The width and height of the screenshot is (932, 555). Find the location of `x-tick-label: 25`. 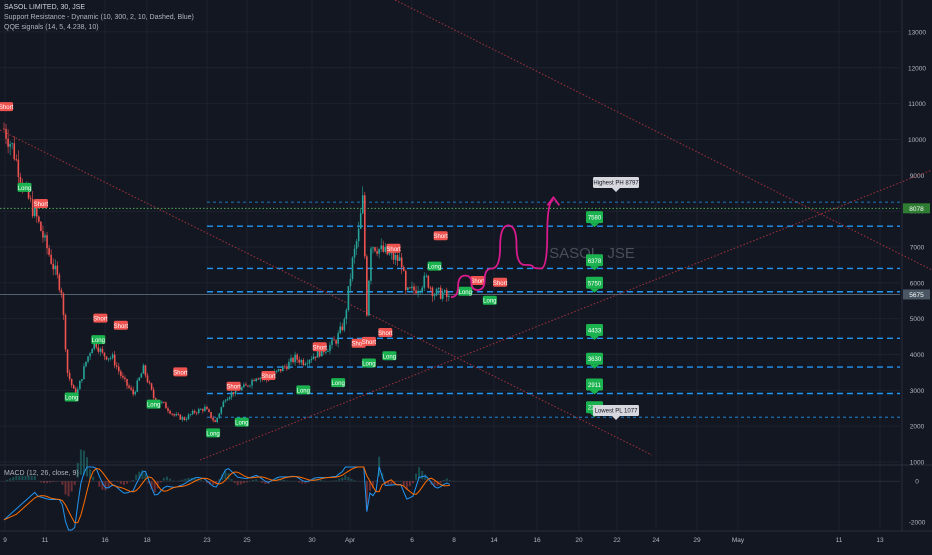

x-tick-label: 25 is located at coordinates (247, 540).